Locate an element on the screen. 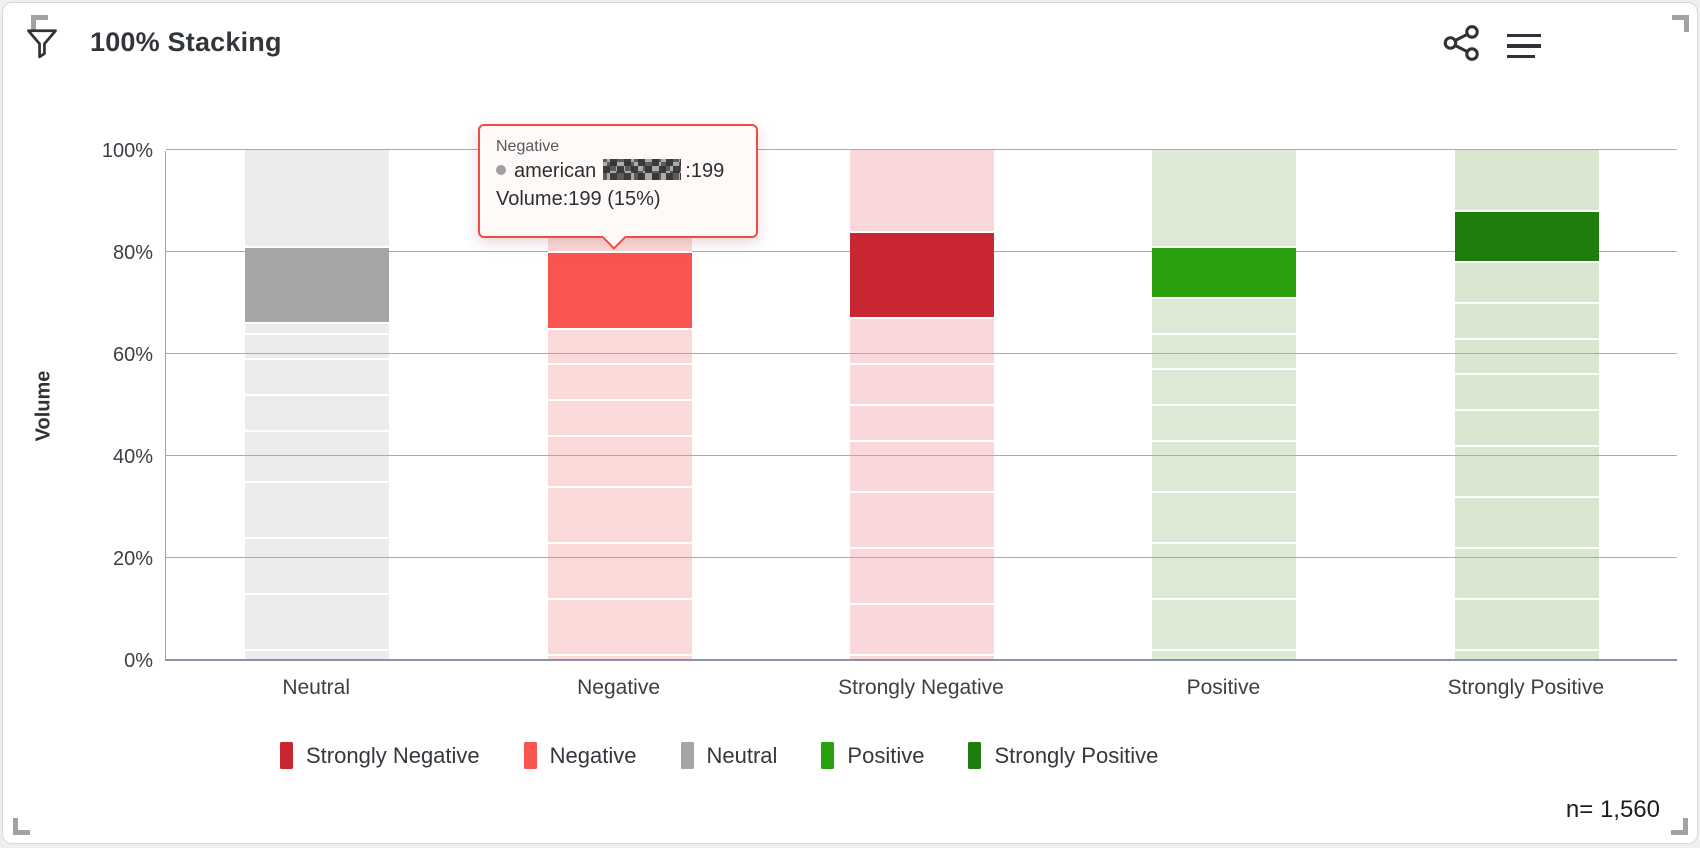 This screenshot has width=1700, height=848. legend-label: Positive is located at coordinates (886, 755).